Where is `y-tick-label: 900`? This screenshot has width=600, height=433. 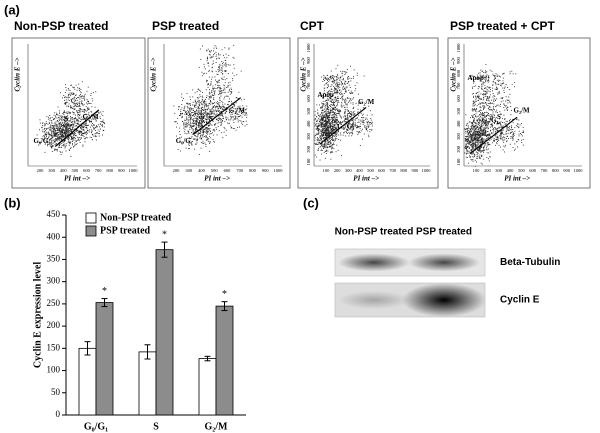
y-tick-label: 900 is located at coordinates (308, 61).